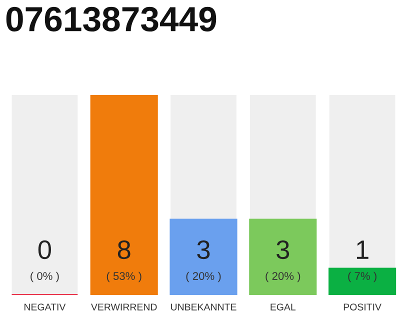 The image size is (410, 320). What do you see at coordinates (362, 261) in the screenshot?
I see `data-label: 1 ( 7% )` at bounding box center [362, 261].